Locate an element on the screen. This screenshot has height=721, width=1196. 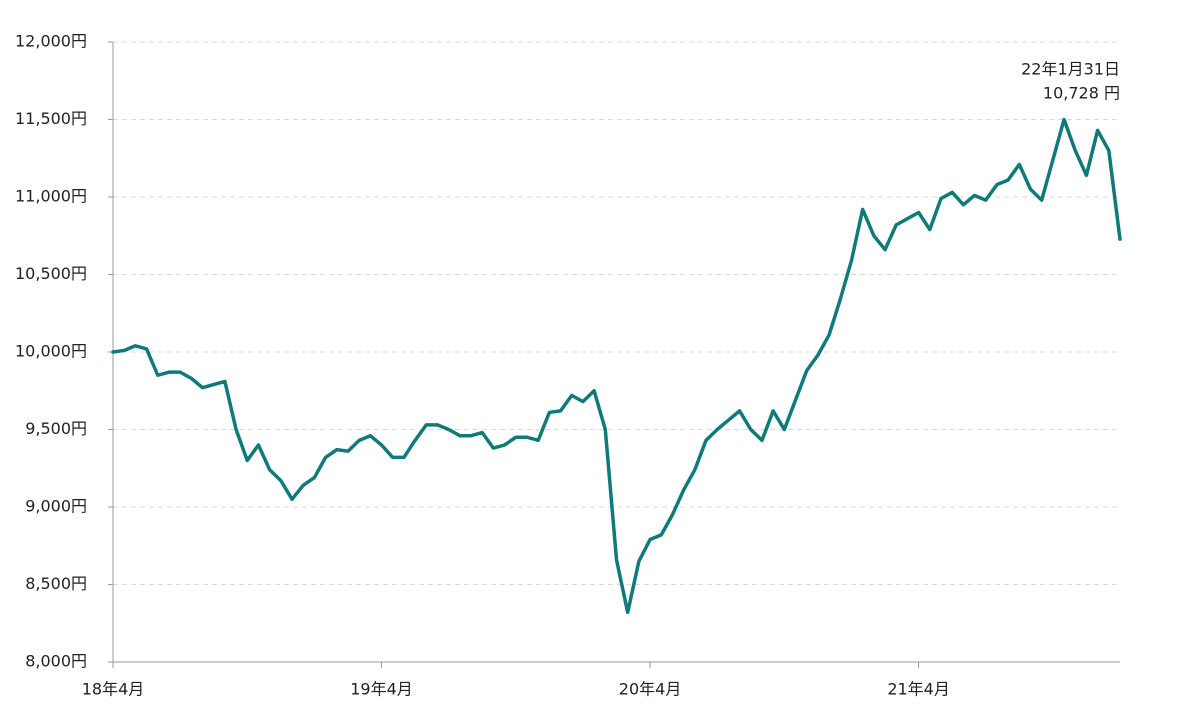
y-tick-label: 12,000円 is located at coordinates (51, 41).